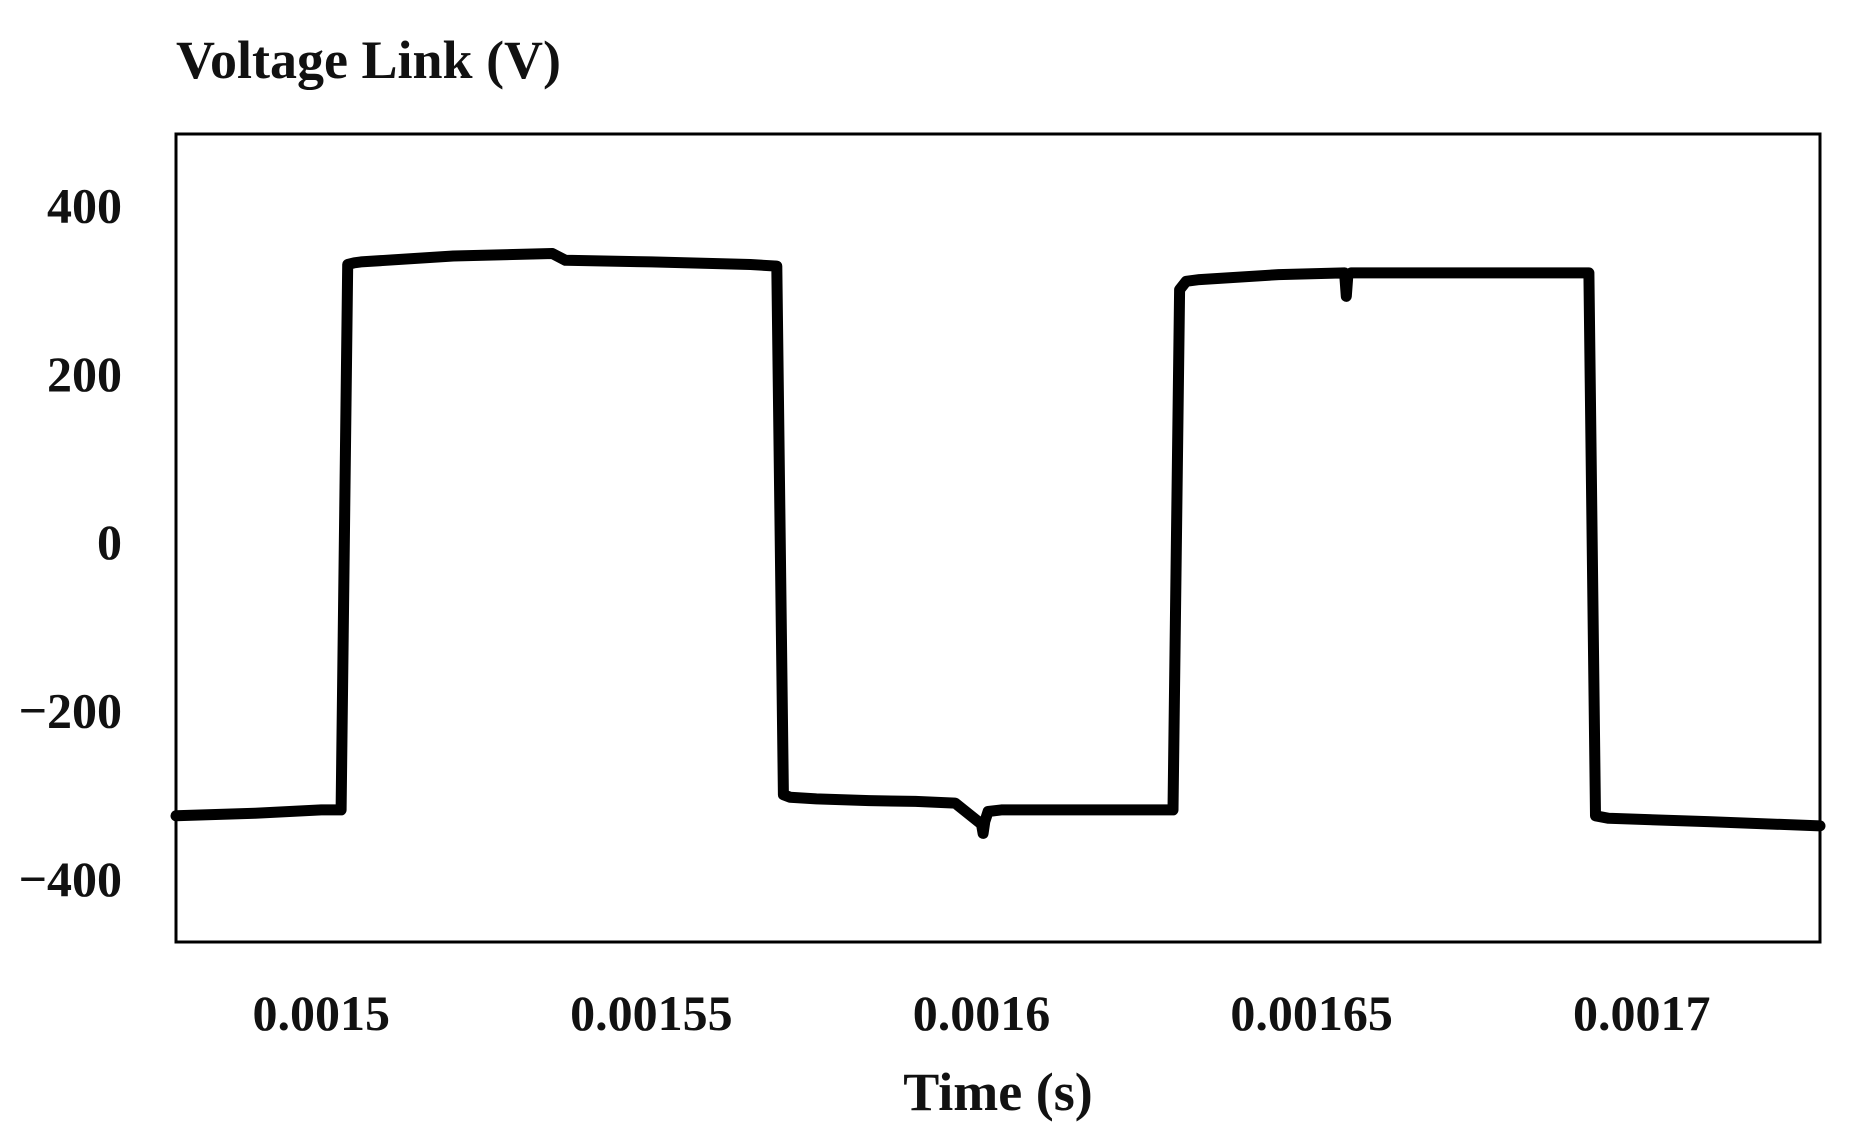 The height and width of the screenshot is (1143, 1859). What do you see at coordinates (1642, 1013) in the screenshot?
I see `x-tick-label: 0.0017` at bounding box center [1642, 1013].